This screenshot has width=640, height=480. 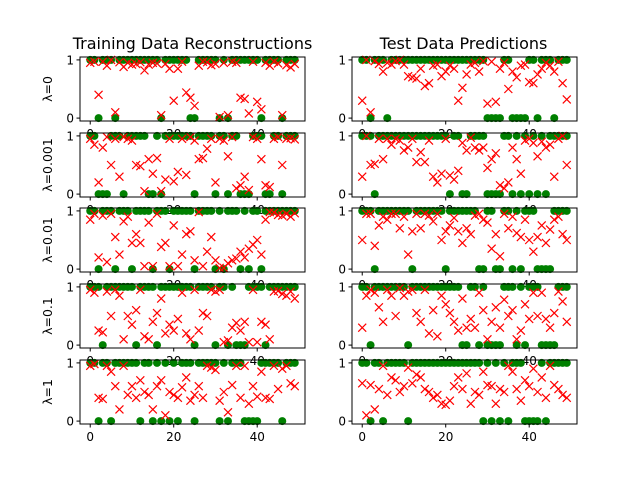 What do you see at coordinates (362, 437) in the screenshot?
I see `x-tick-label: 0` at bounding box center [362, 437].